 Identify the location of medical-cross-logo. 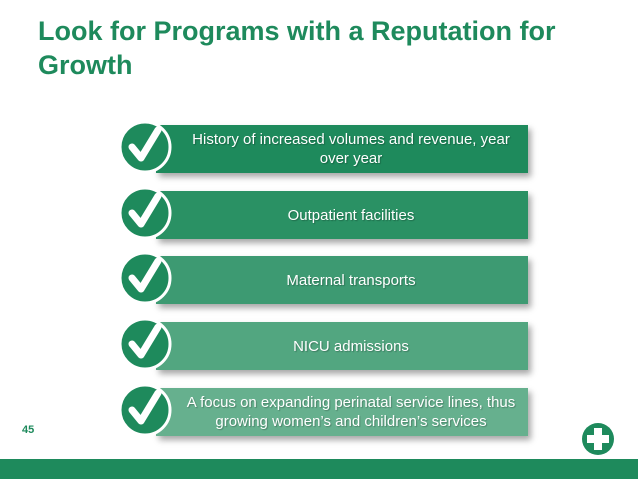
(598, 439).